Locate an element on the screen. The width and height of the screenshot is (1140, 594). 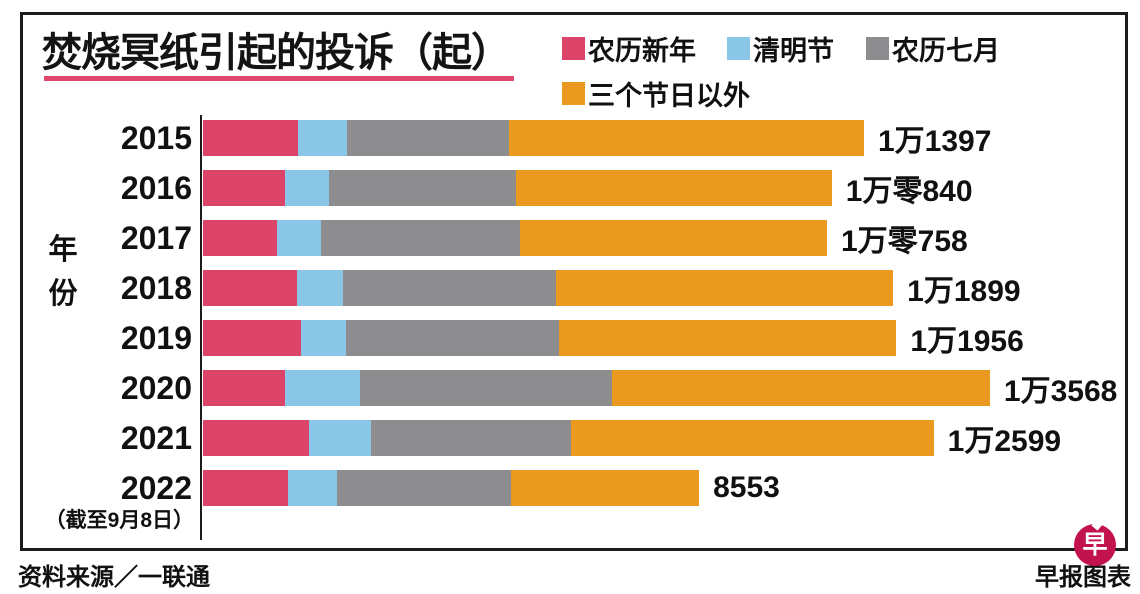
bar-row: 2019 1万1956 is located at coordinates (570, 338).